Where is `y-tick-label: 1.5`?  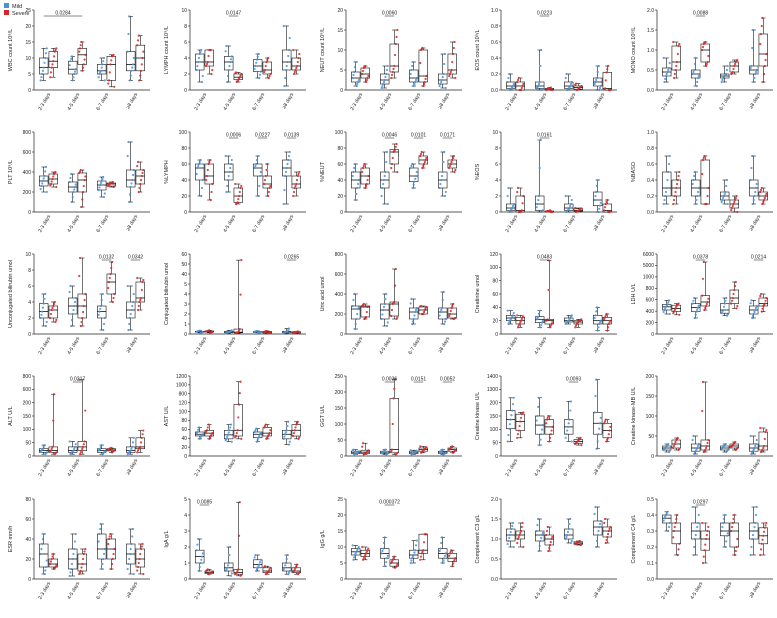
y-tick-label: 1.5 is located at coordinates (494, 520).